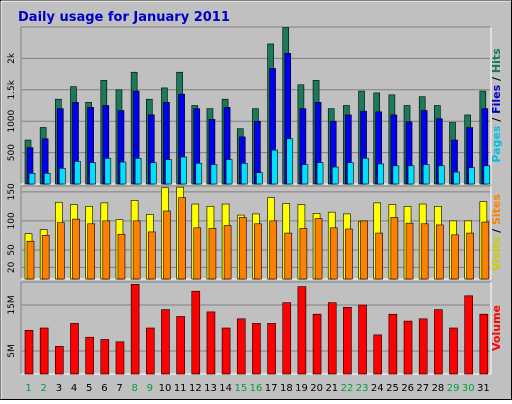  Describe the element at coordinates (195, 388) in the screenshot. I see `x-tick-label-day: 12` at that location.